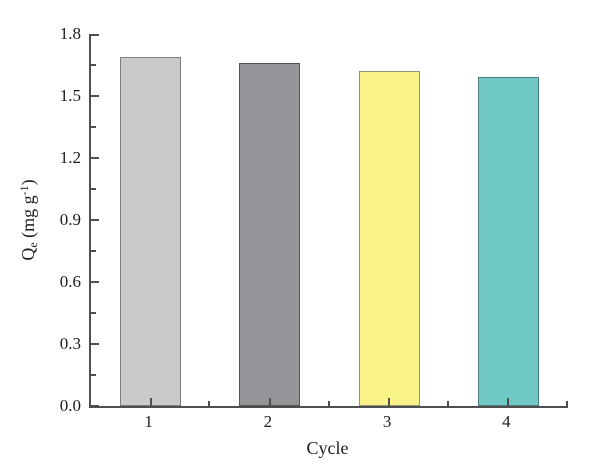 The width and height of the screenshot is (612, 469). I want to click on y-tick-label: 1.2, so click(70, 157).